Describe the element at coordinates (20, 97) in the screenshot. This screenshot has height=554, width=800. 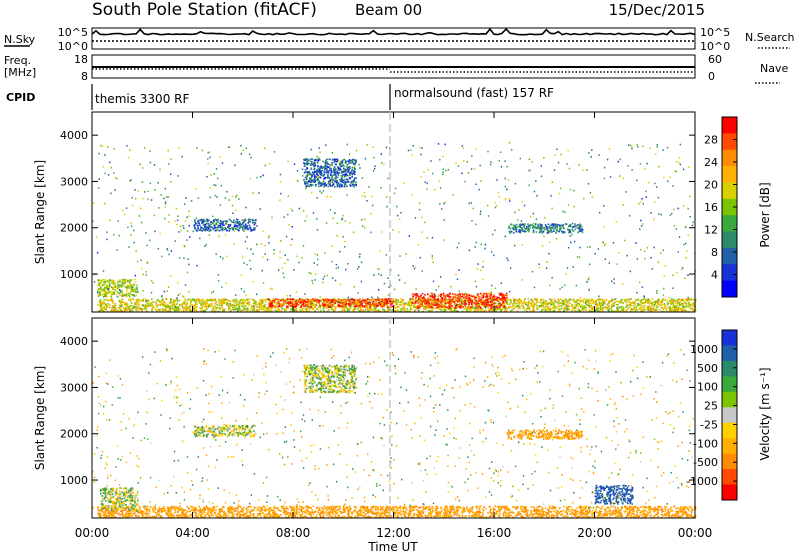
I see `cpid-label: CPID` at that location.